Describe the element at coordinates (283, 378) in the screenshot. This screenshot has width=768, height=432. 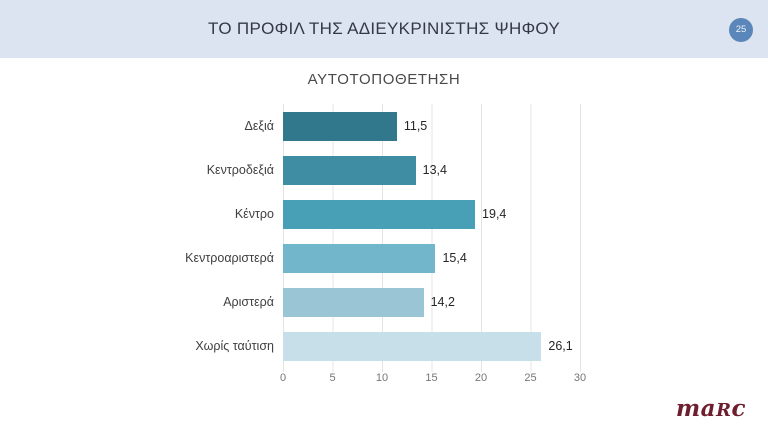
I see `x-axis-tick-label: 0` at that location.